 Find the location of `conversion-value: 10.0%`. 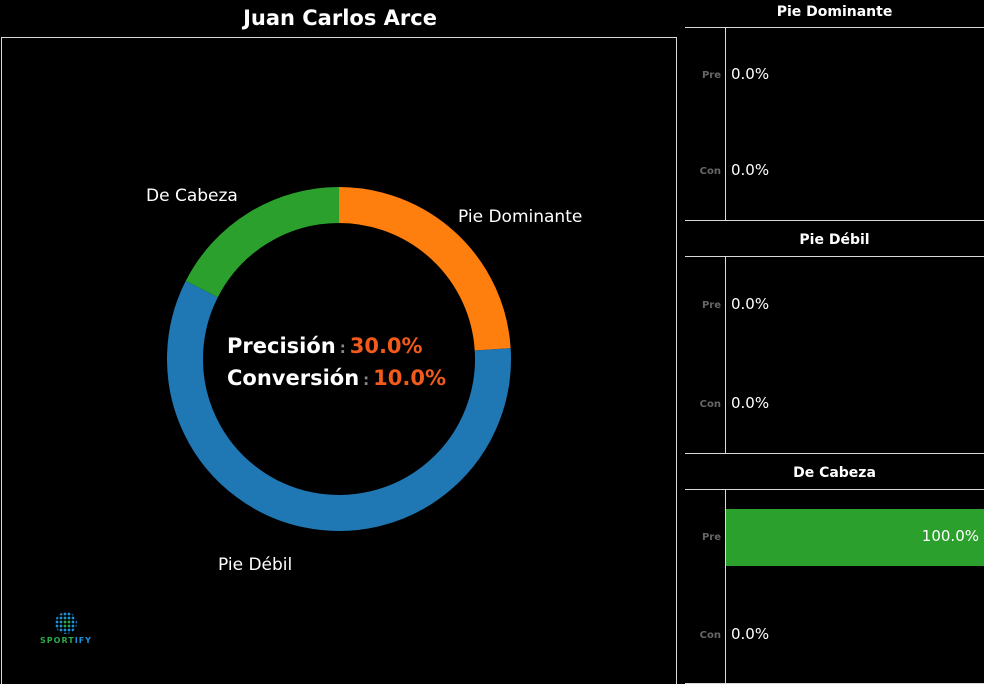

conversion-value: 10.0% is located at coordinates (410, 378).